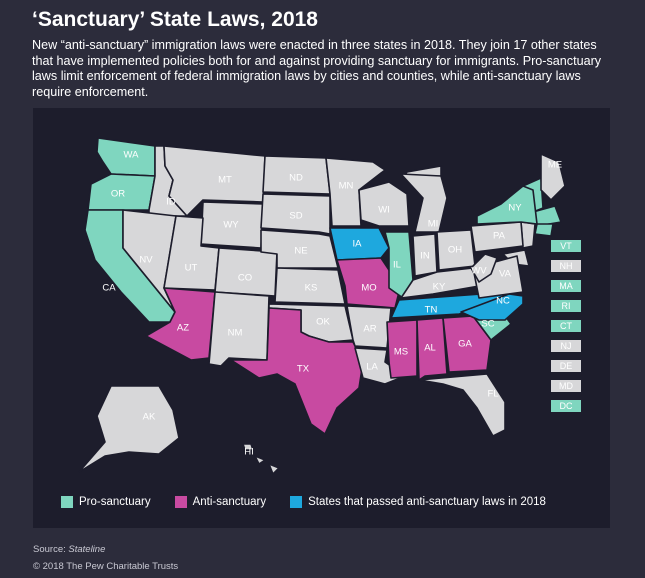 This screenshot has height=578, width=645. Describe the element at coordinates (462, 405) in the screenshot. I see `state-shape-fl` at that location.